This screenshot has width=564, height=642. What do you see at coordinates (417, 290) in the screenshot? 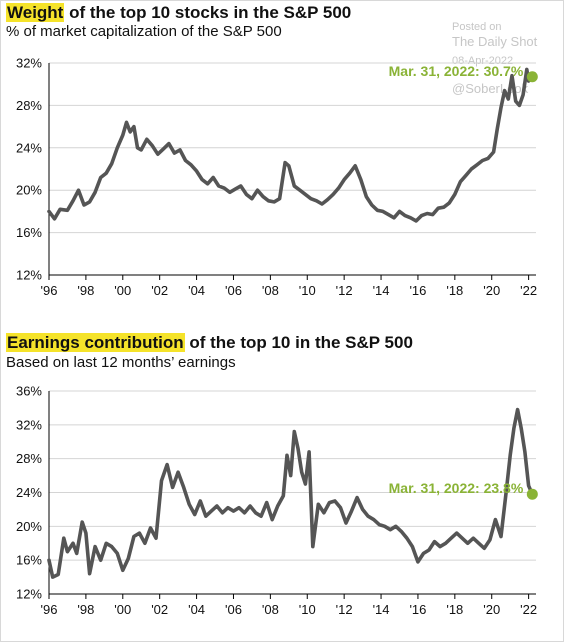
I see `chart-1-x-tick-label: '16` at bounding box center [417, 290].